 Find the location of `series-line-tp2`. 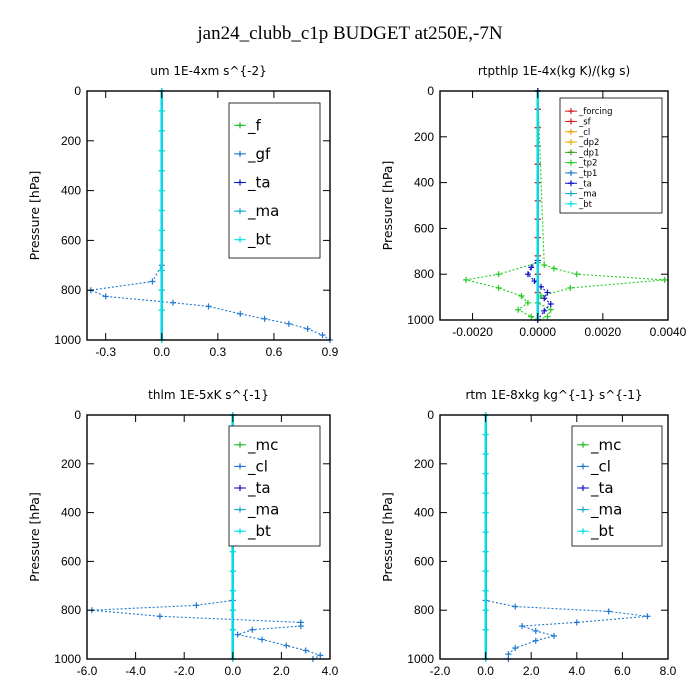

series-line-tp2 is located at coordinates (565, 205).